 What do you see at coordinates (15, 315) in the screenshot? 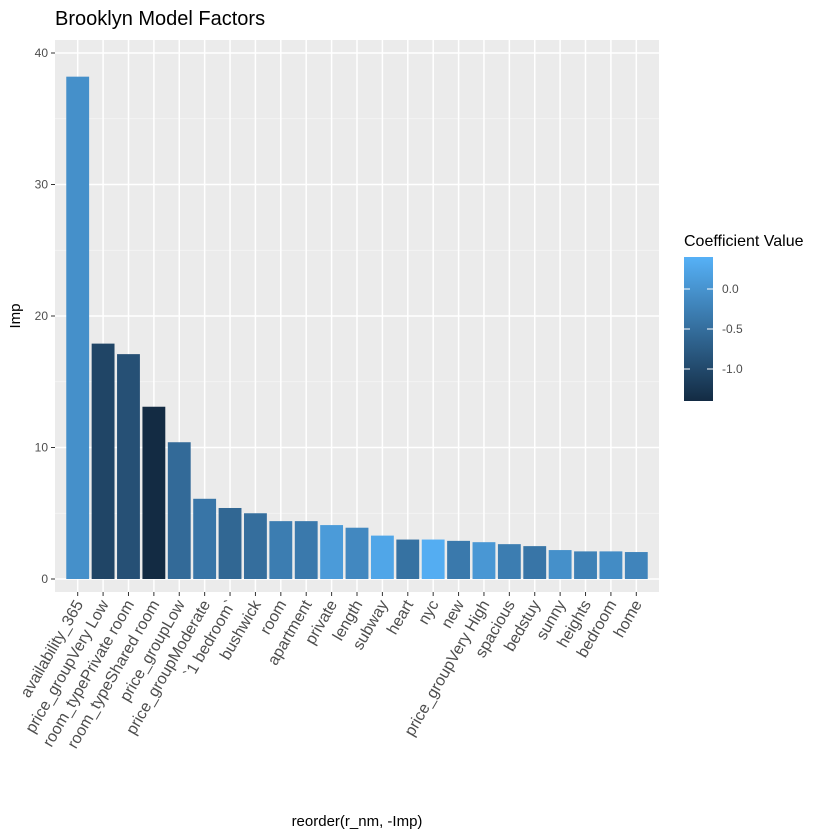
I see `y-axis-title: Imp` at bounding box center [15, 315].